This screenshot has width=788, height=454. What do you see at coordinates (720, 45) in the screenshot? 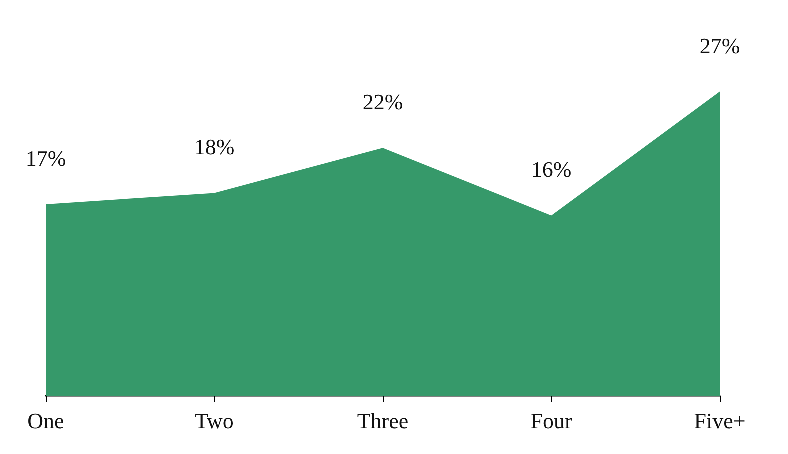
I see `data-label: 27%` at bounding box center [720, 45].